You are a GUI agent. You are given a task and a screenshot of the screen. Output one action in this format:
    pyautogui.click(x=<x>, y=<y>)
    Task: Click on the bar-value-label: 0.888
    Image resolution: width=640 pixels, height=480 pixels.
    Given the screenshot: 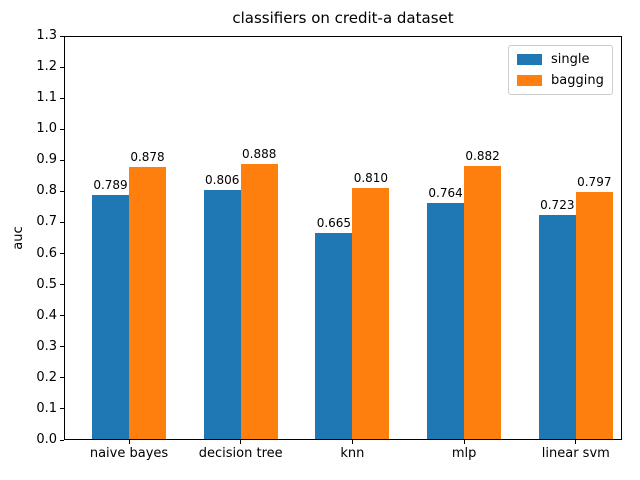 What is the action you would take?
    pyautogui.click(x=259, y=154)
    